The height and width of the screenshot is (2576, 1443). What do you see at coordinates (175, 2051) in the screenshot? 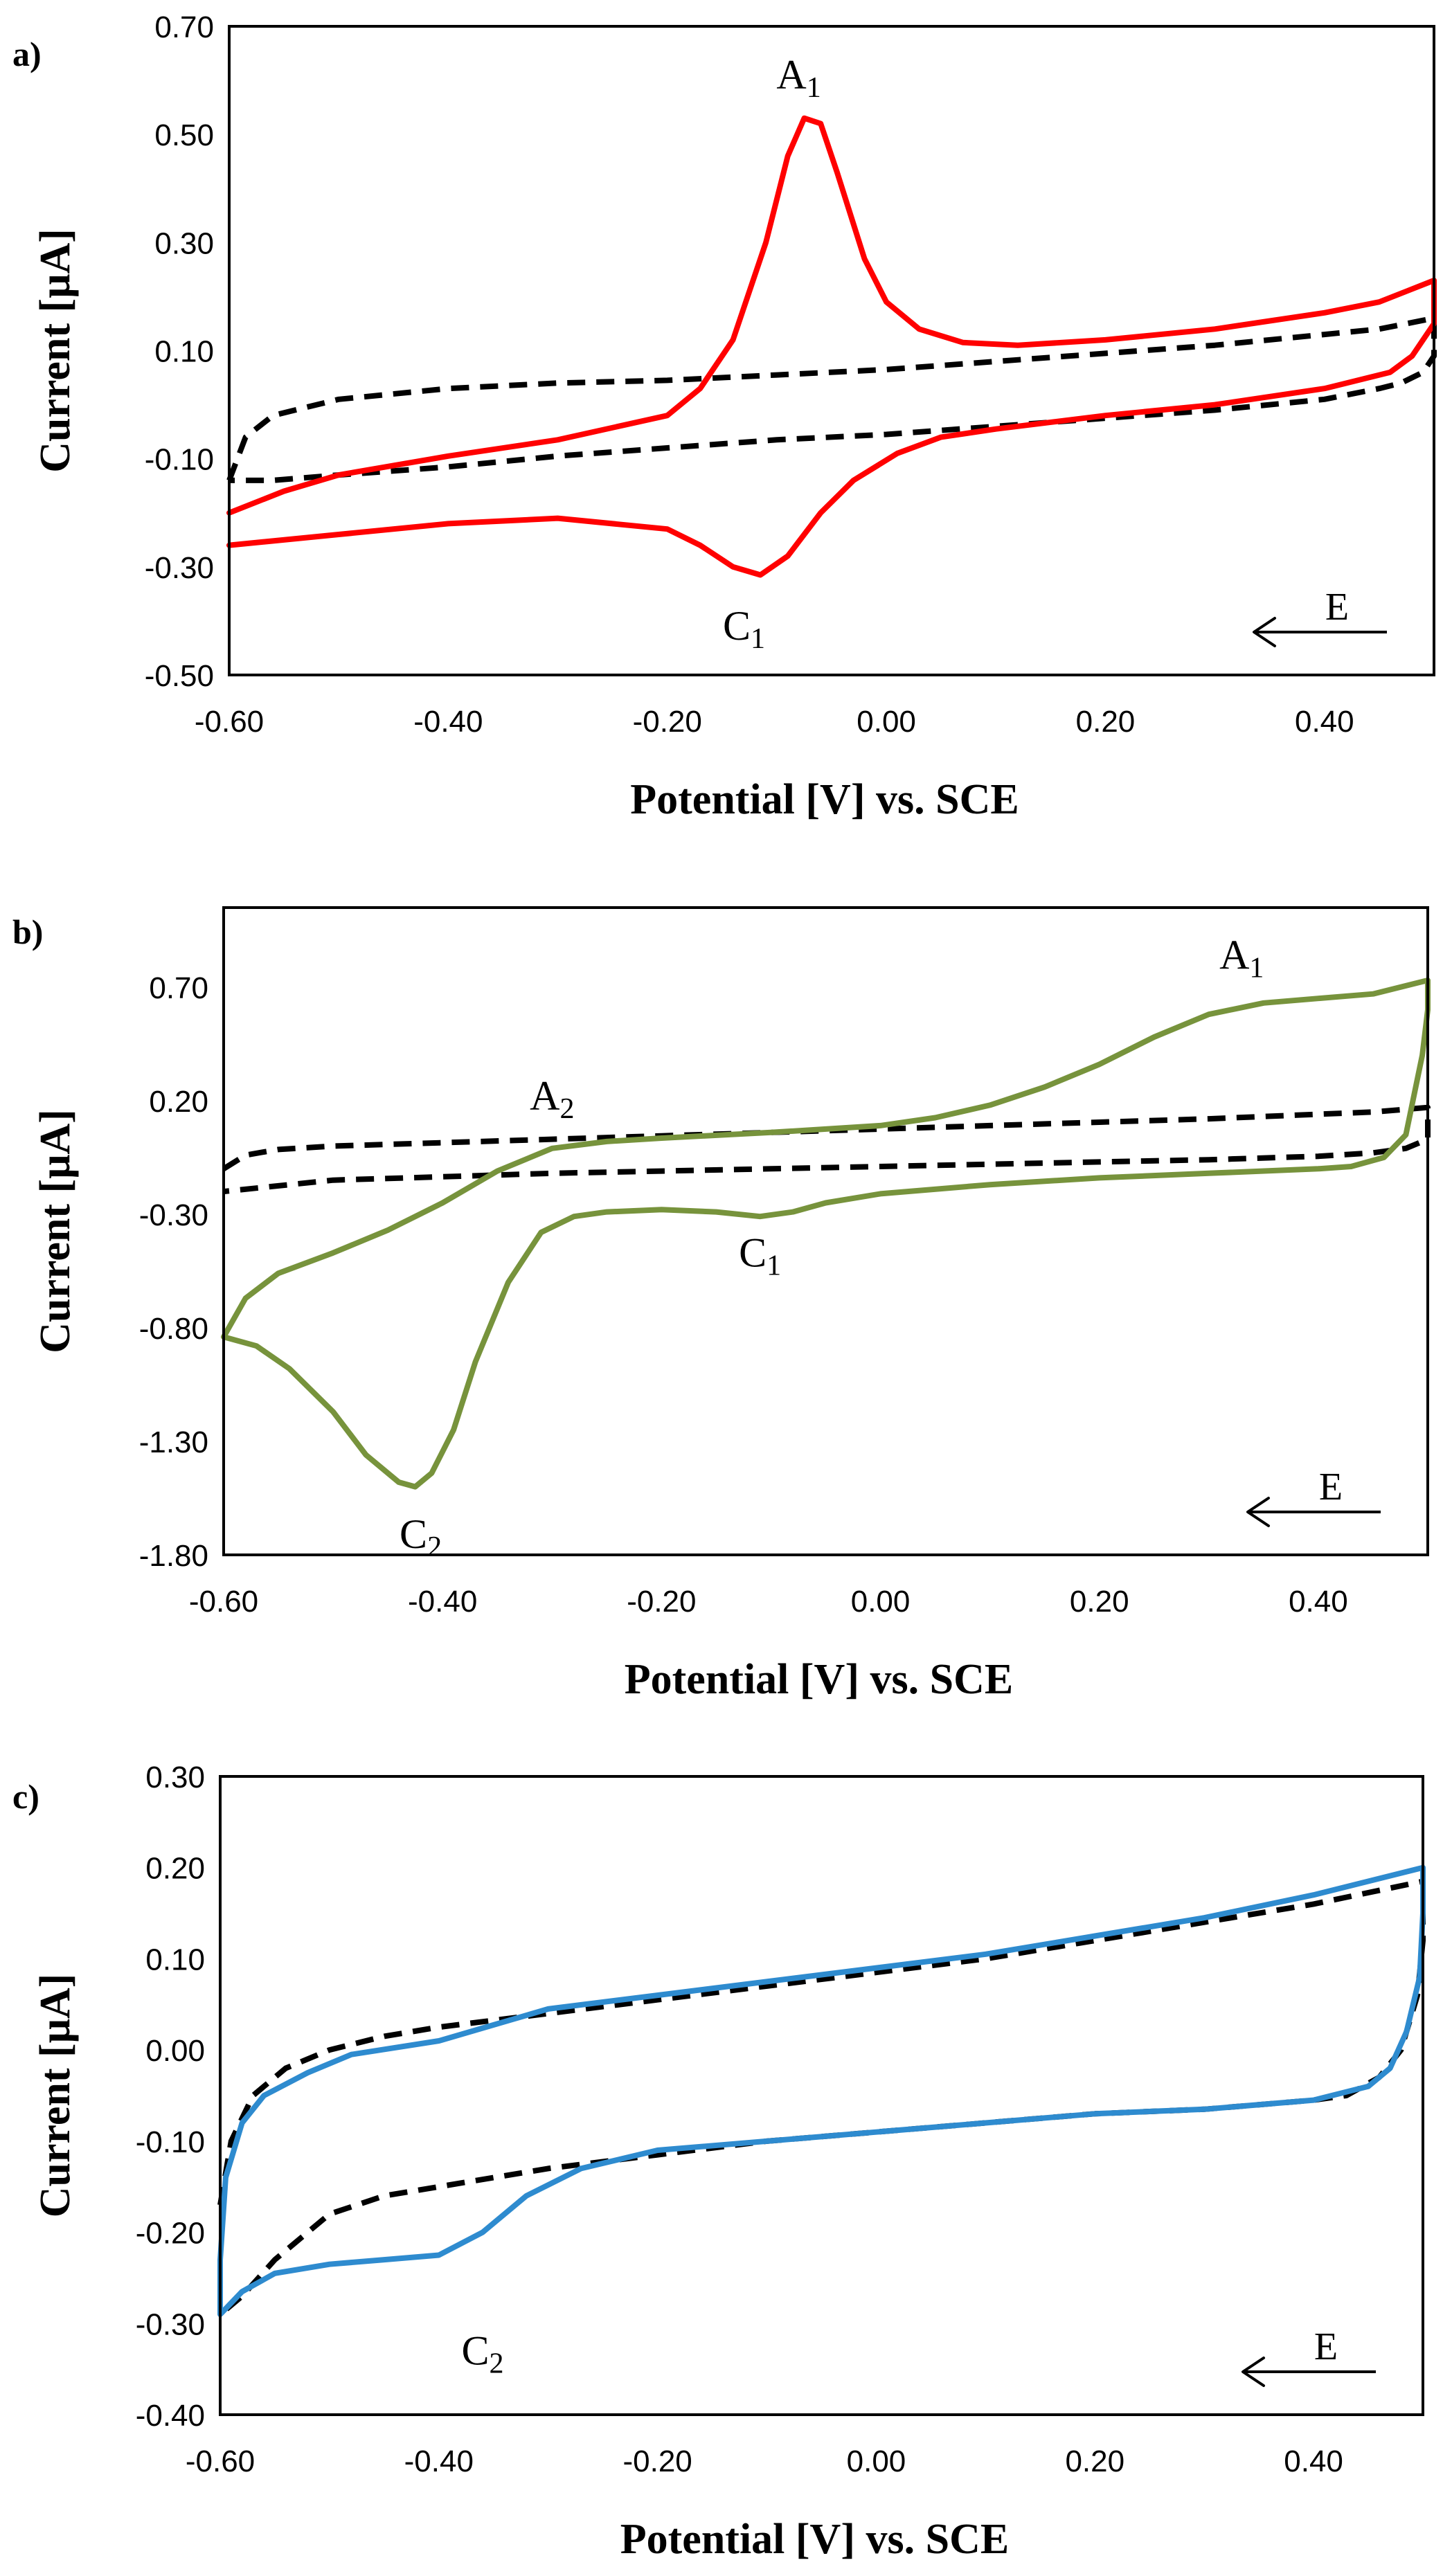
I see `y-tick-label: 0.00` at bounding box center [175, 2051].